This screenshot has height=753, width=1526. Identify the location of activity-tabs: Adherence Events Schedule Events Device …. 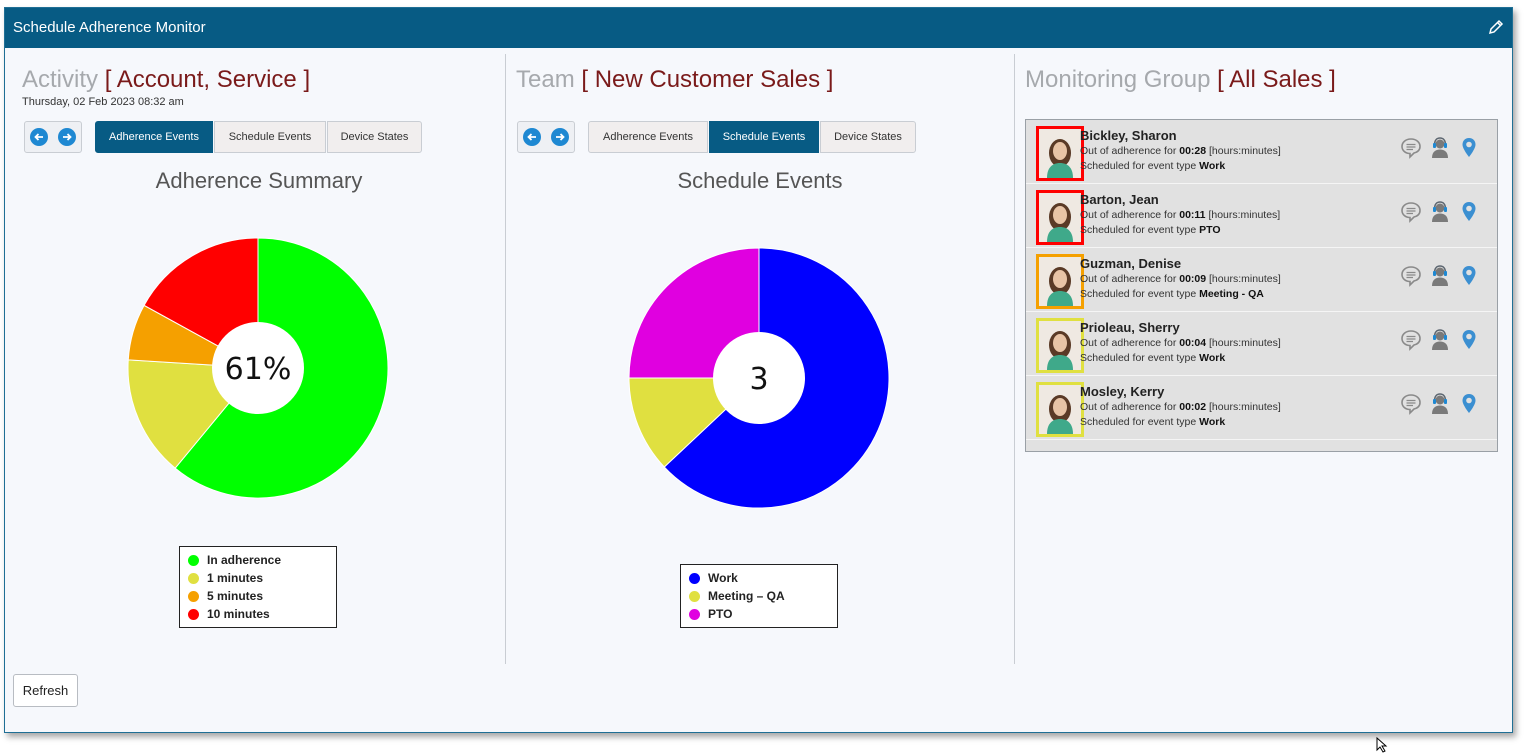
(259, 137).